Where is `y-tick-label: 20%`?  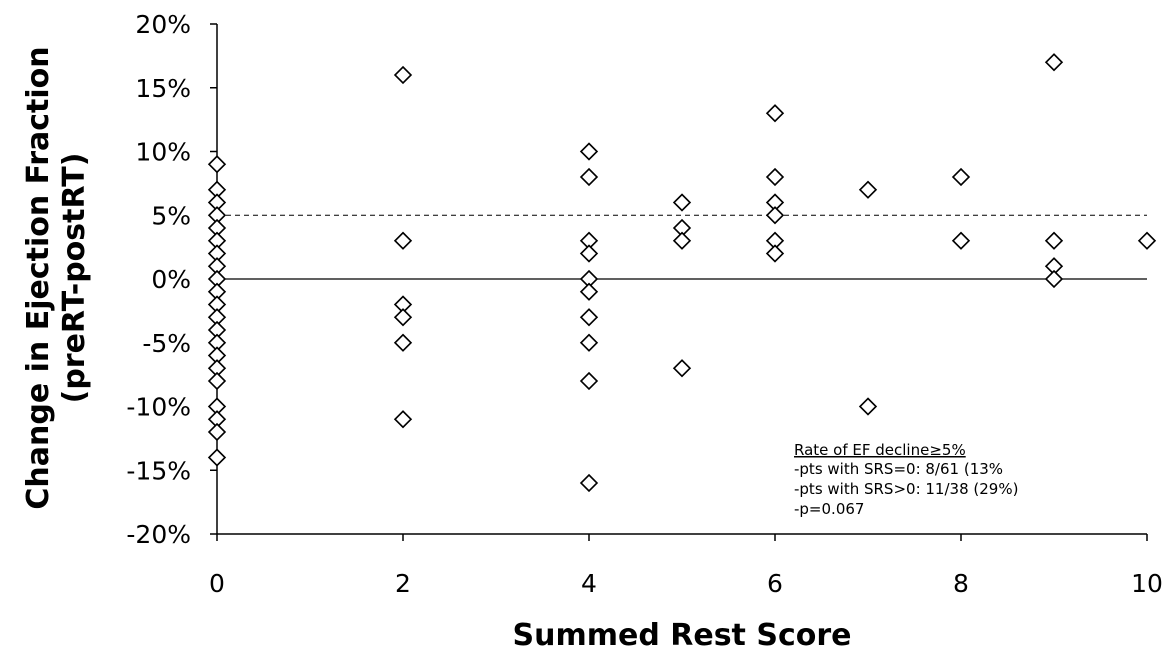 y-tick-label: 20% is located at coordinates (163, 24).